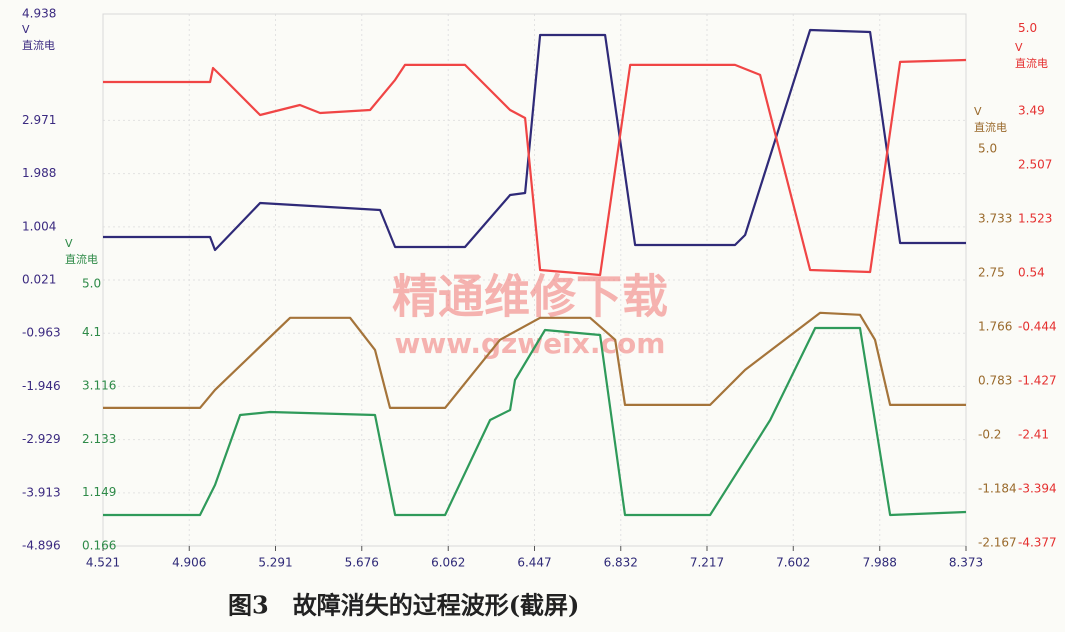 This screenshot has width=1065, height=632. What do you see at coordinates (99, 439) in the screenshot?
I see `y-tick-label: 2.133` at bounding box center [99, 439].